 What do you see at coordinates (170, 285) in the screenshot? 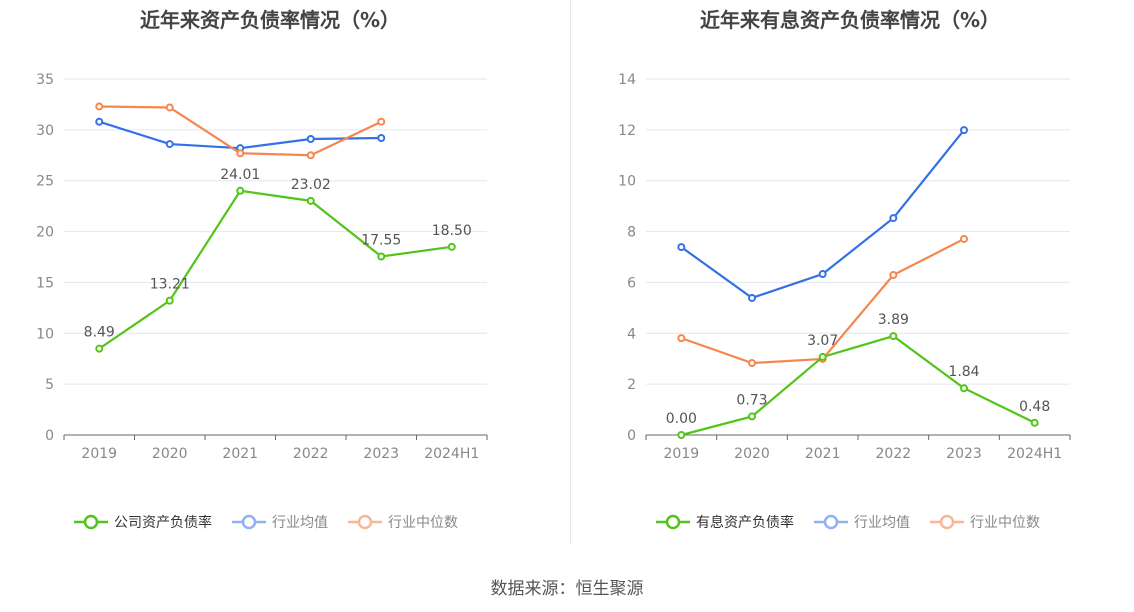
I see `data-label: 13.21` at bounding box center [170, 285].